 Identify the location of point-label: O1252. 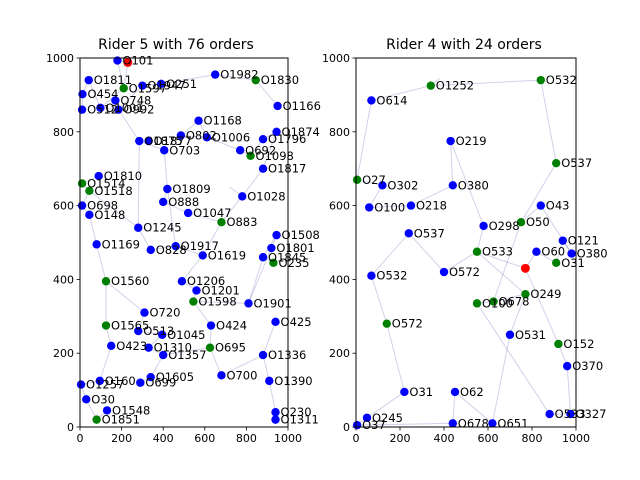
(455, 86).